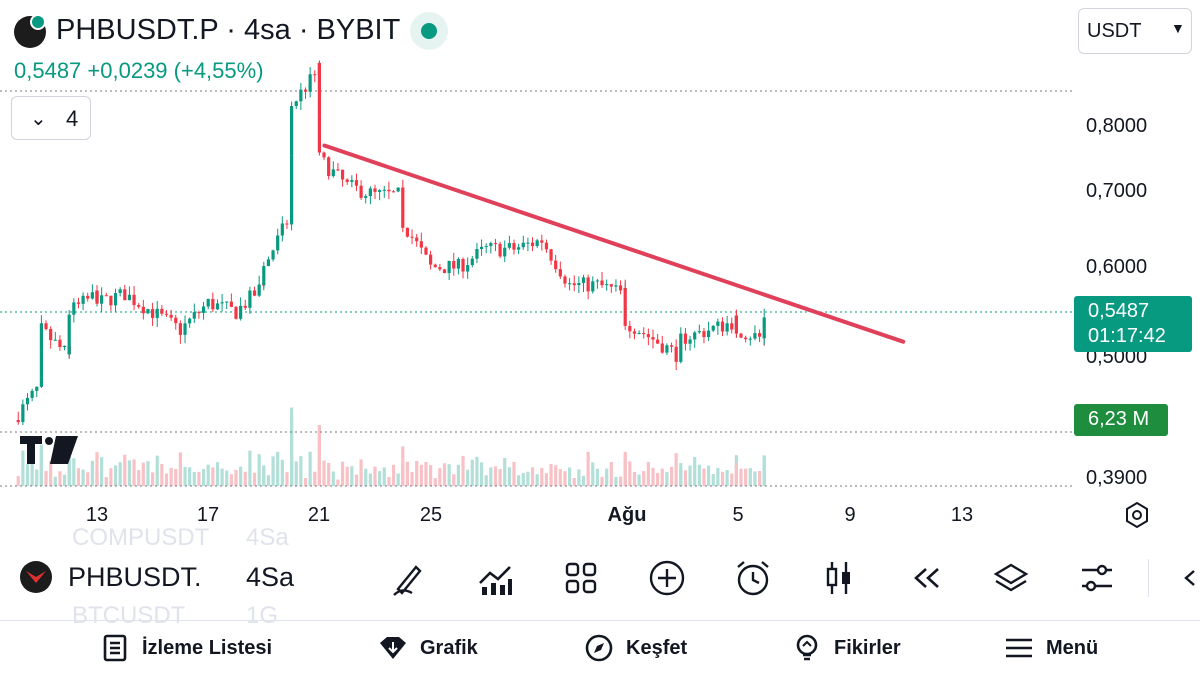 This screenshot has height=675, width=1200. I want to click on nav-explore: Keşfet, so click(639, 649).